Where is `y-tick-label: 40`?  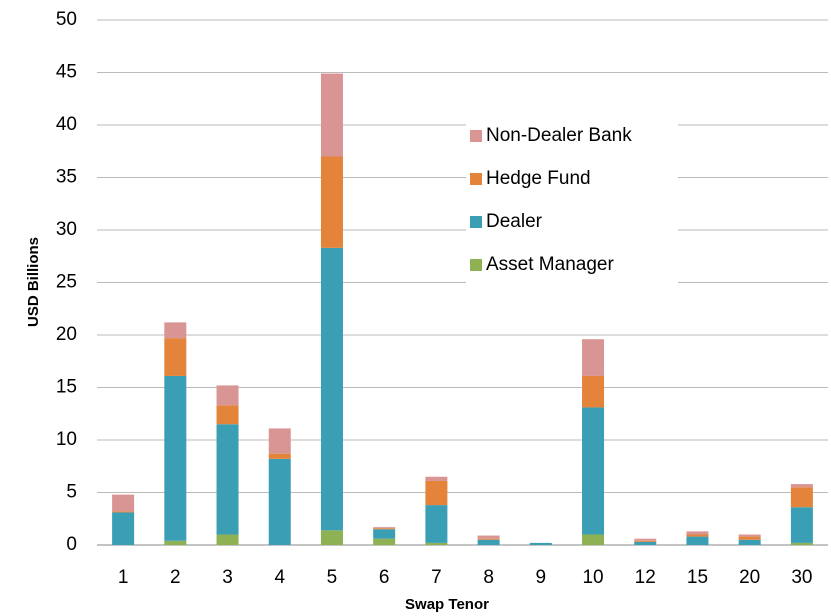
y-tick-label: 40 is located at coordinates (66, 124).